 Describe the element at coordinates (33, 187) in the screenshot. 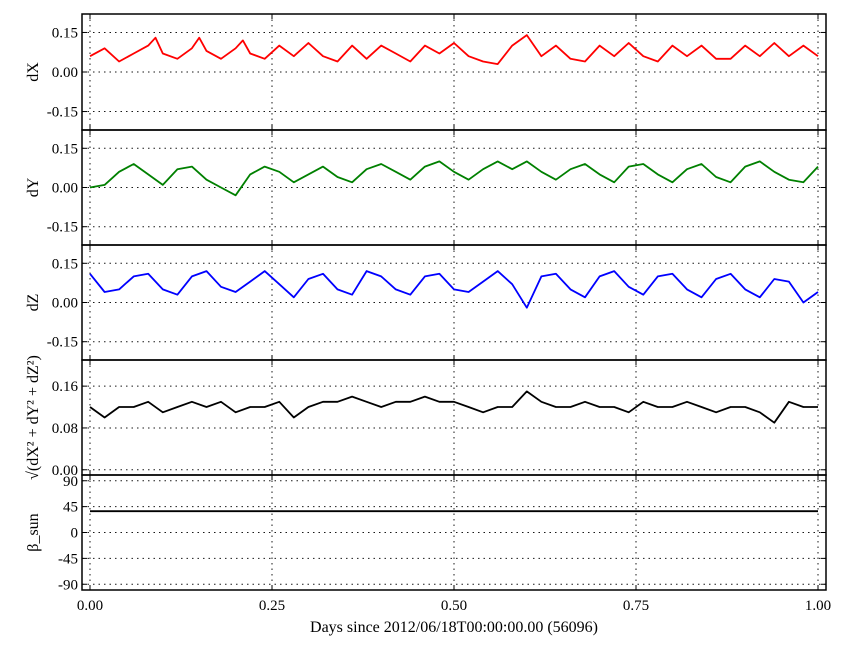

I see `y-axis-label: dY` at that location.